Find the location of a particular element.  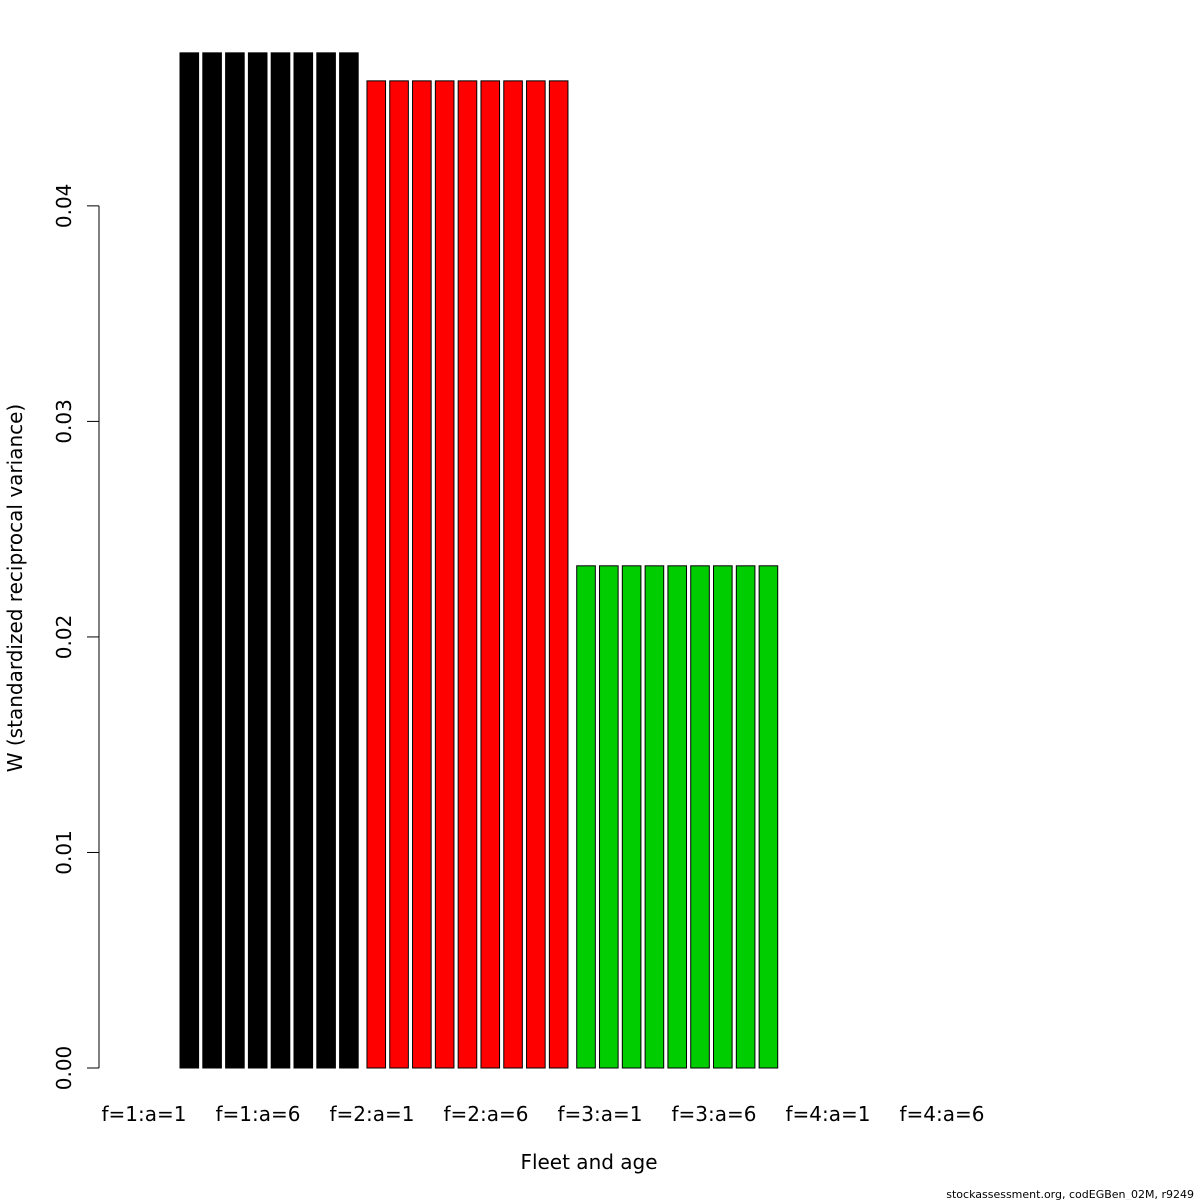

x-axis-title: Fleet and age is located at coordinates (588, 1162).